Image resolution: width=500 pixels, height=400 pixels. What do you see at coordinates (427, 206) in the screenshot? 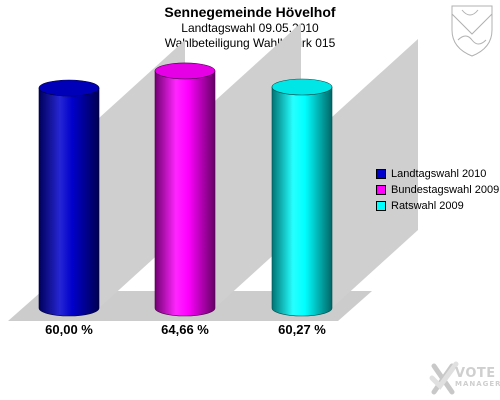
I see `legend-label: Ratswahl 2009` at bounding box center [427, 206].